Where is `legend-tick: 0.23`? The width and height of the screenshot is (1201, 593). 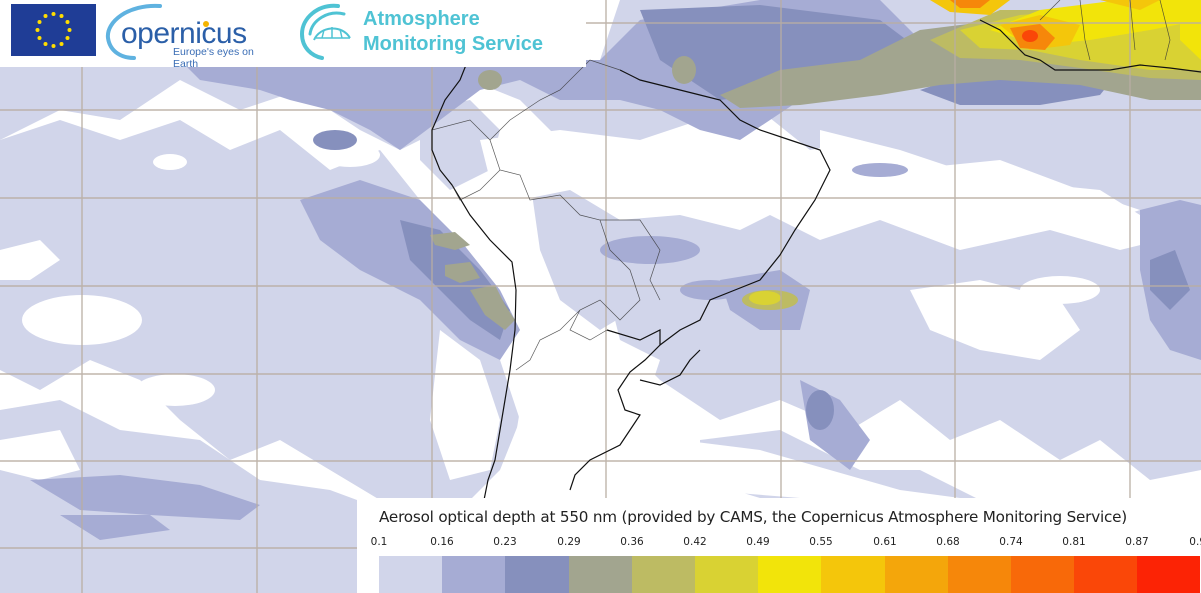
legend-tick: 0.23 is located at coordinates (505, 542).